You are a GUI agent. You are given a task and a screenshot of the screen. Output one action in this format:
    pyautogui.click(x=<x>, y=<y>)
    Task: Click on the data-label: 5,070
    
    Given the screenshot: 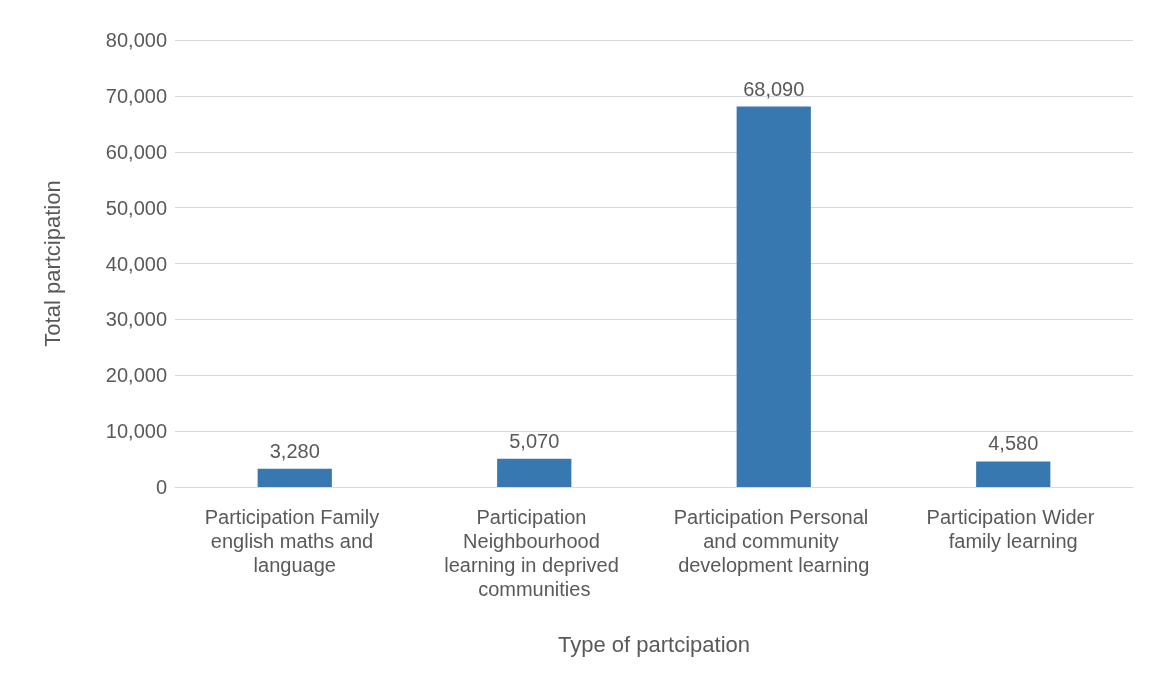 What is the action you would take?
    pyautogui.click(x=534, y=440)
    